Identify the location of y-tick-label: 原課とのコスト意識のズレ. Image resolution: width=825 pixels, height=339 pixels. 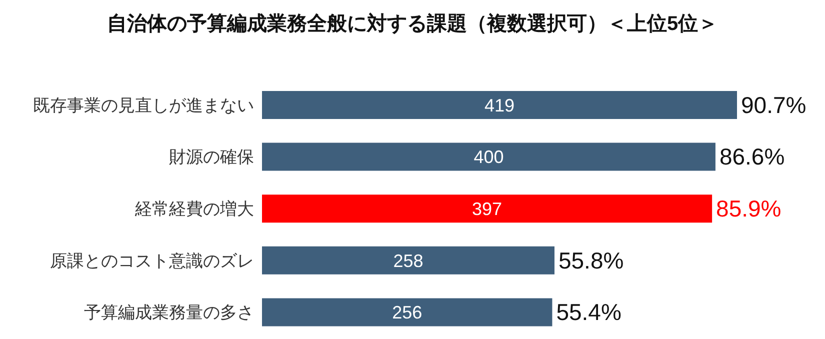
(152, 260).